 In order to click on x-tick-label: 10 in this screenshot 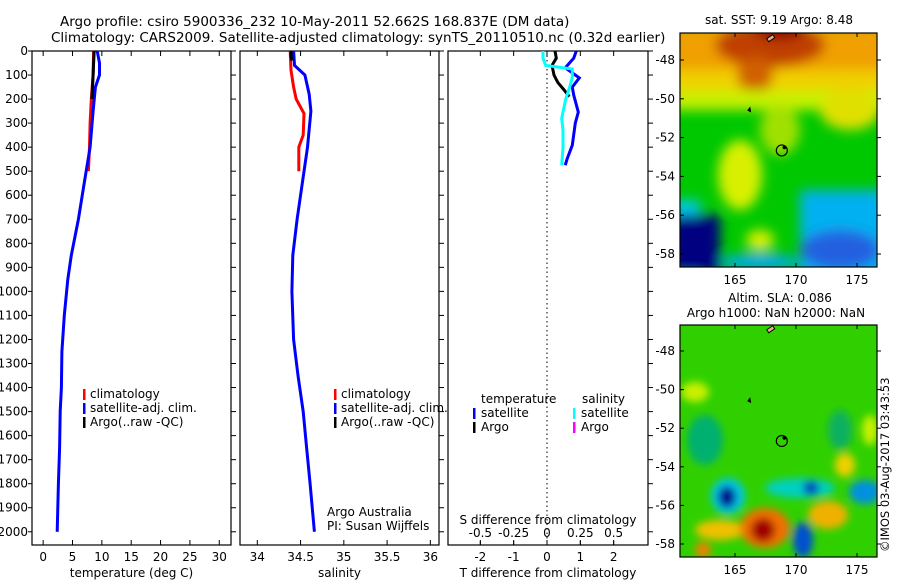, I will do `click(101, 557)`.